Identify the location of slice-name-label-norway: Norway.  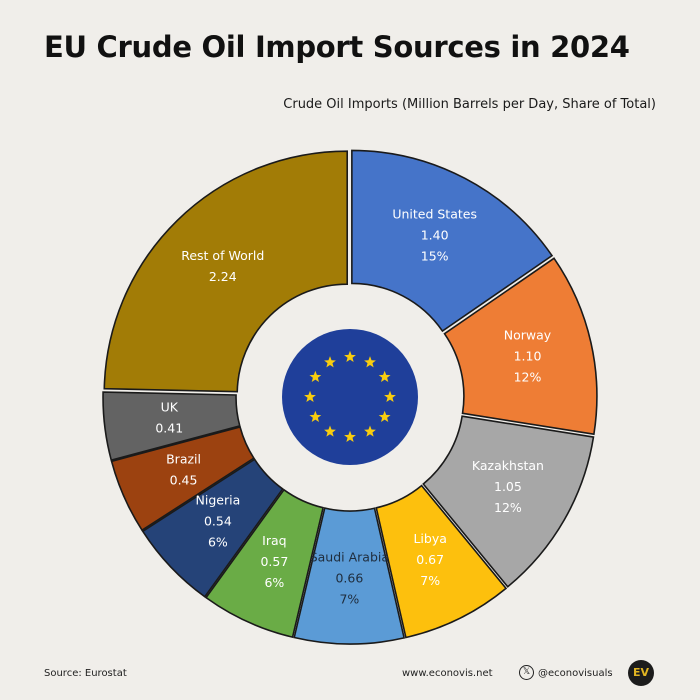
(528, 334).